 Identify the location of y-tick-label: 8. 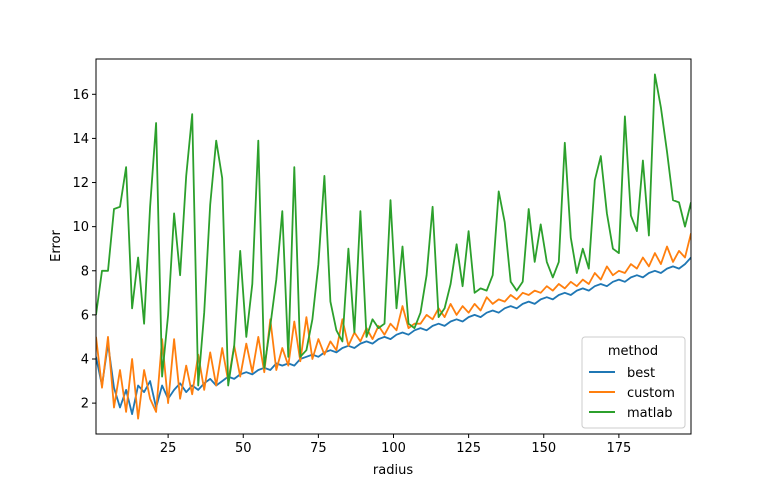
(85, 271).